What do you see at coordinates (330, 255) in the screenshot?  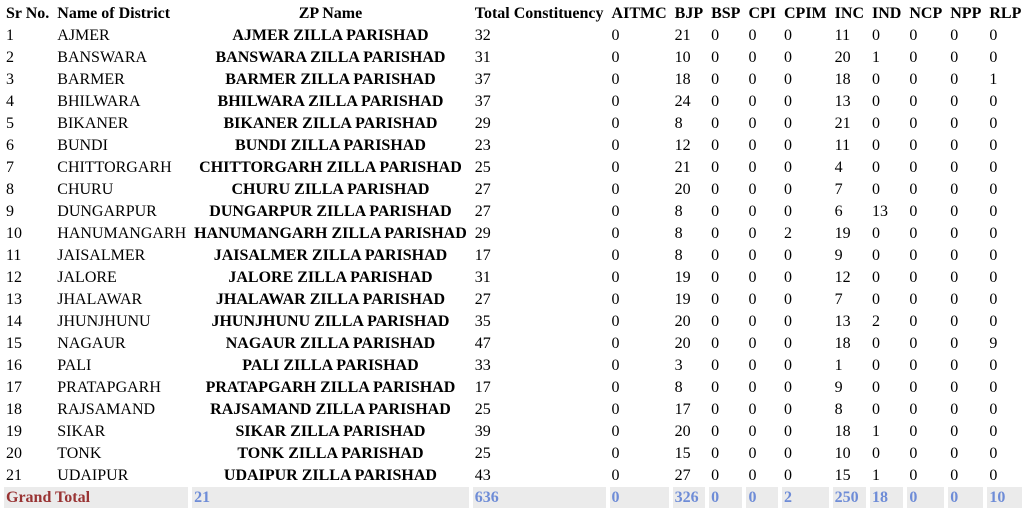 I see `zp-cell: JAISALMER ZILLA PARISHAD` at bounding box center [330, 255].